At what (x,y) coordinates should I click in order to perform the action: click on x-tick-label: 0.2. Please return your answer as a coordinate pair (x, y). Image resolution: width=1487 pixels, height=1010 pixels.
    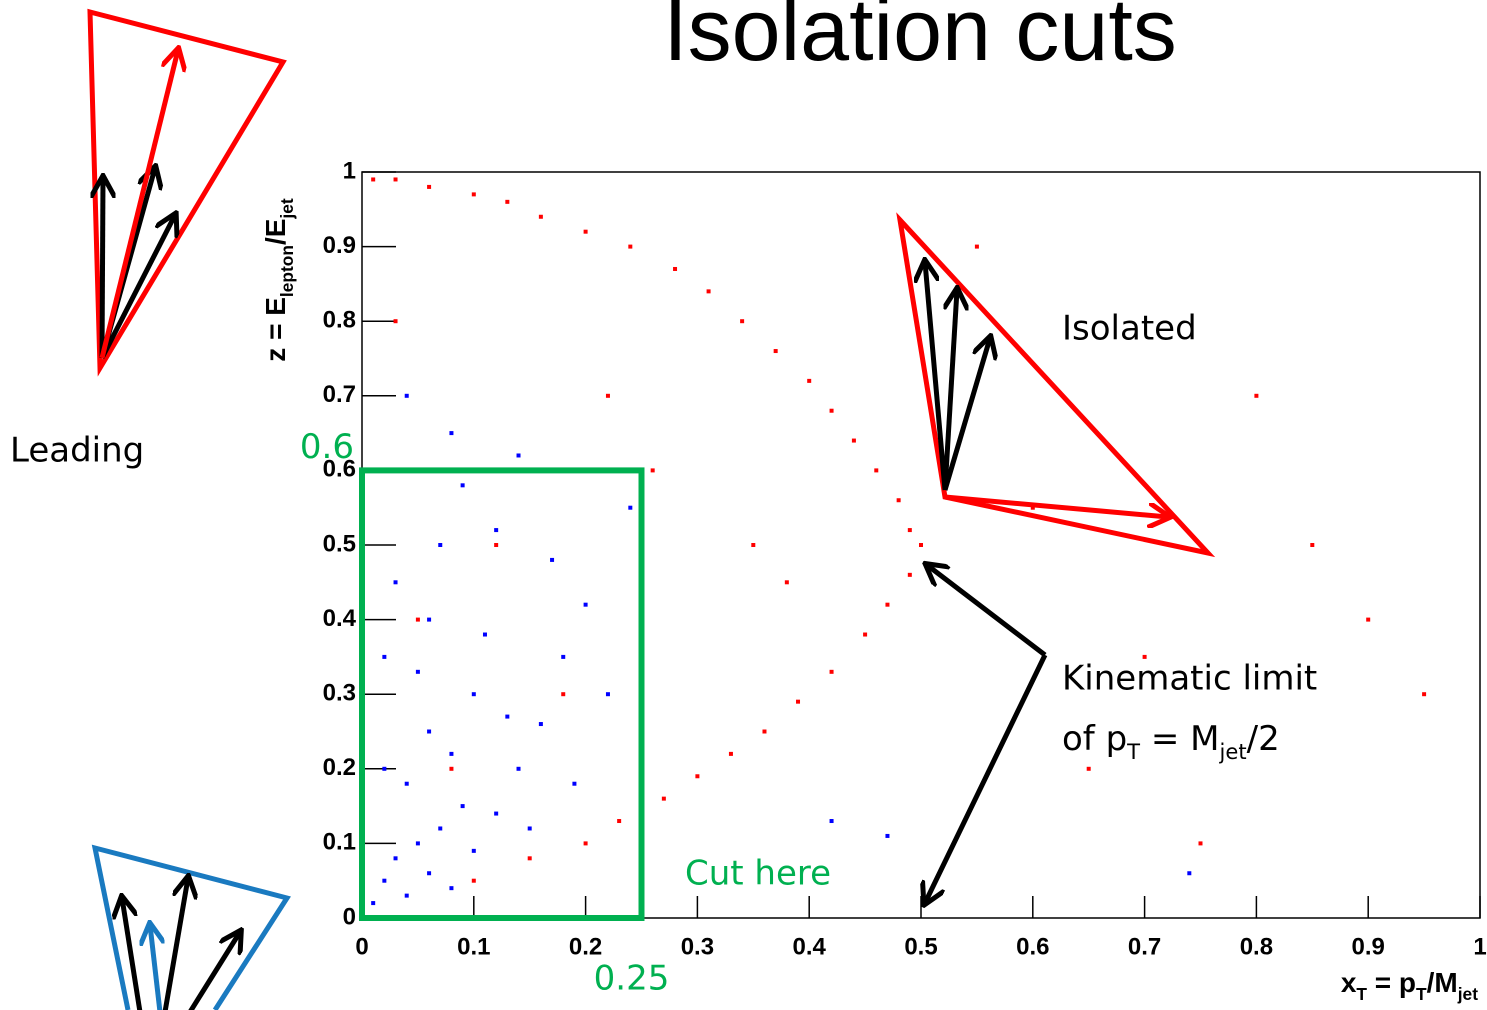
    Looking at the image, I should click on (585, 946).